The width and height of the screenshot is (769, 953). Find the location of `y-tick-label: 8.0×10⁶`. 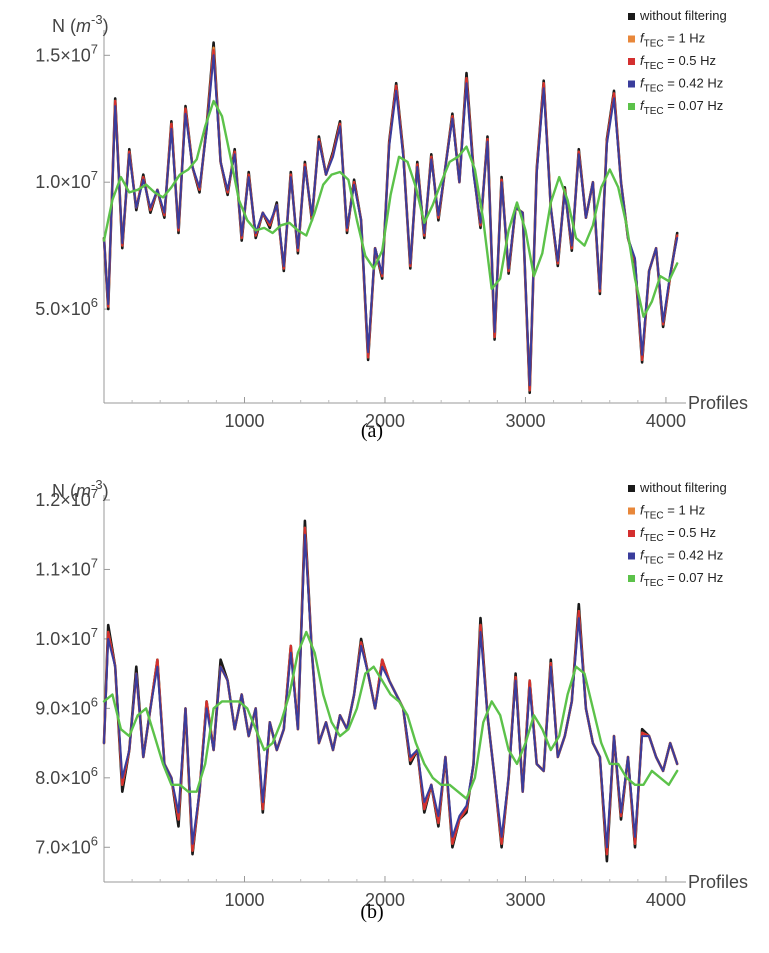

y-tick-label: 8.0×10⁶ is located at coordinates (66, 776).